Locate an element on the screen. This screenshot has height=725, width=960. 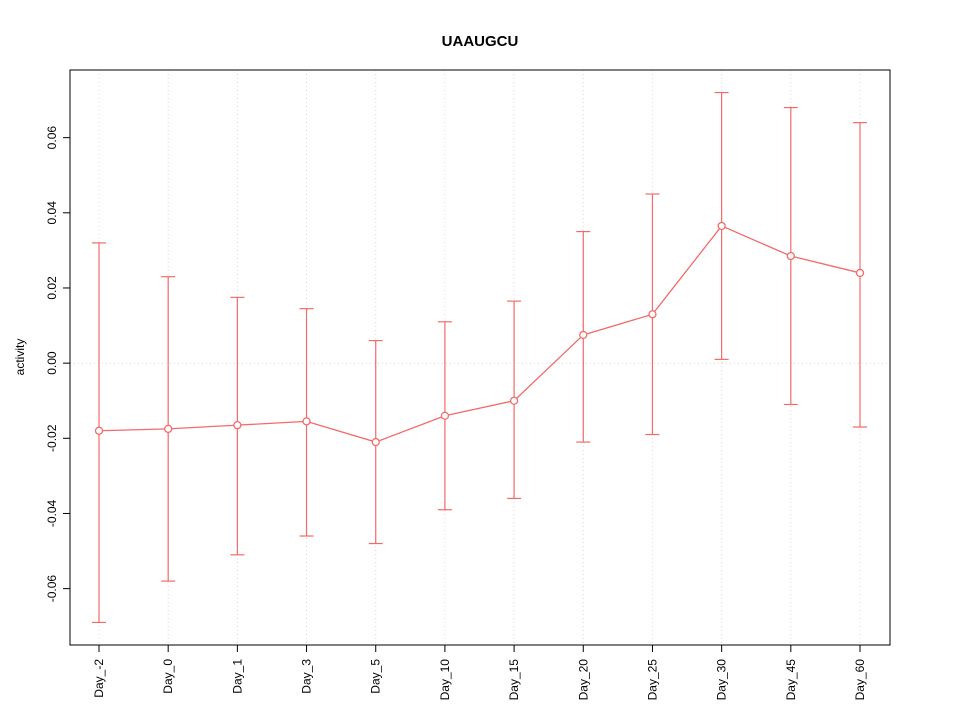
x-tick-label: Day_15 is located at coordinates (514, 680).